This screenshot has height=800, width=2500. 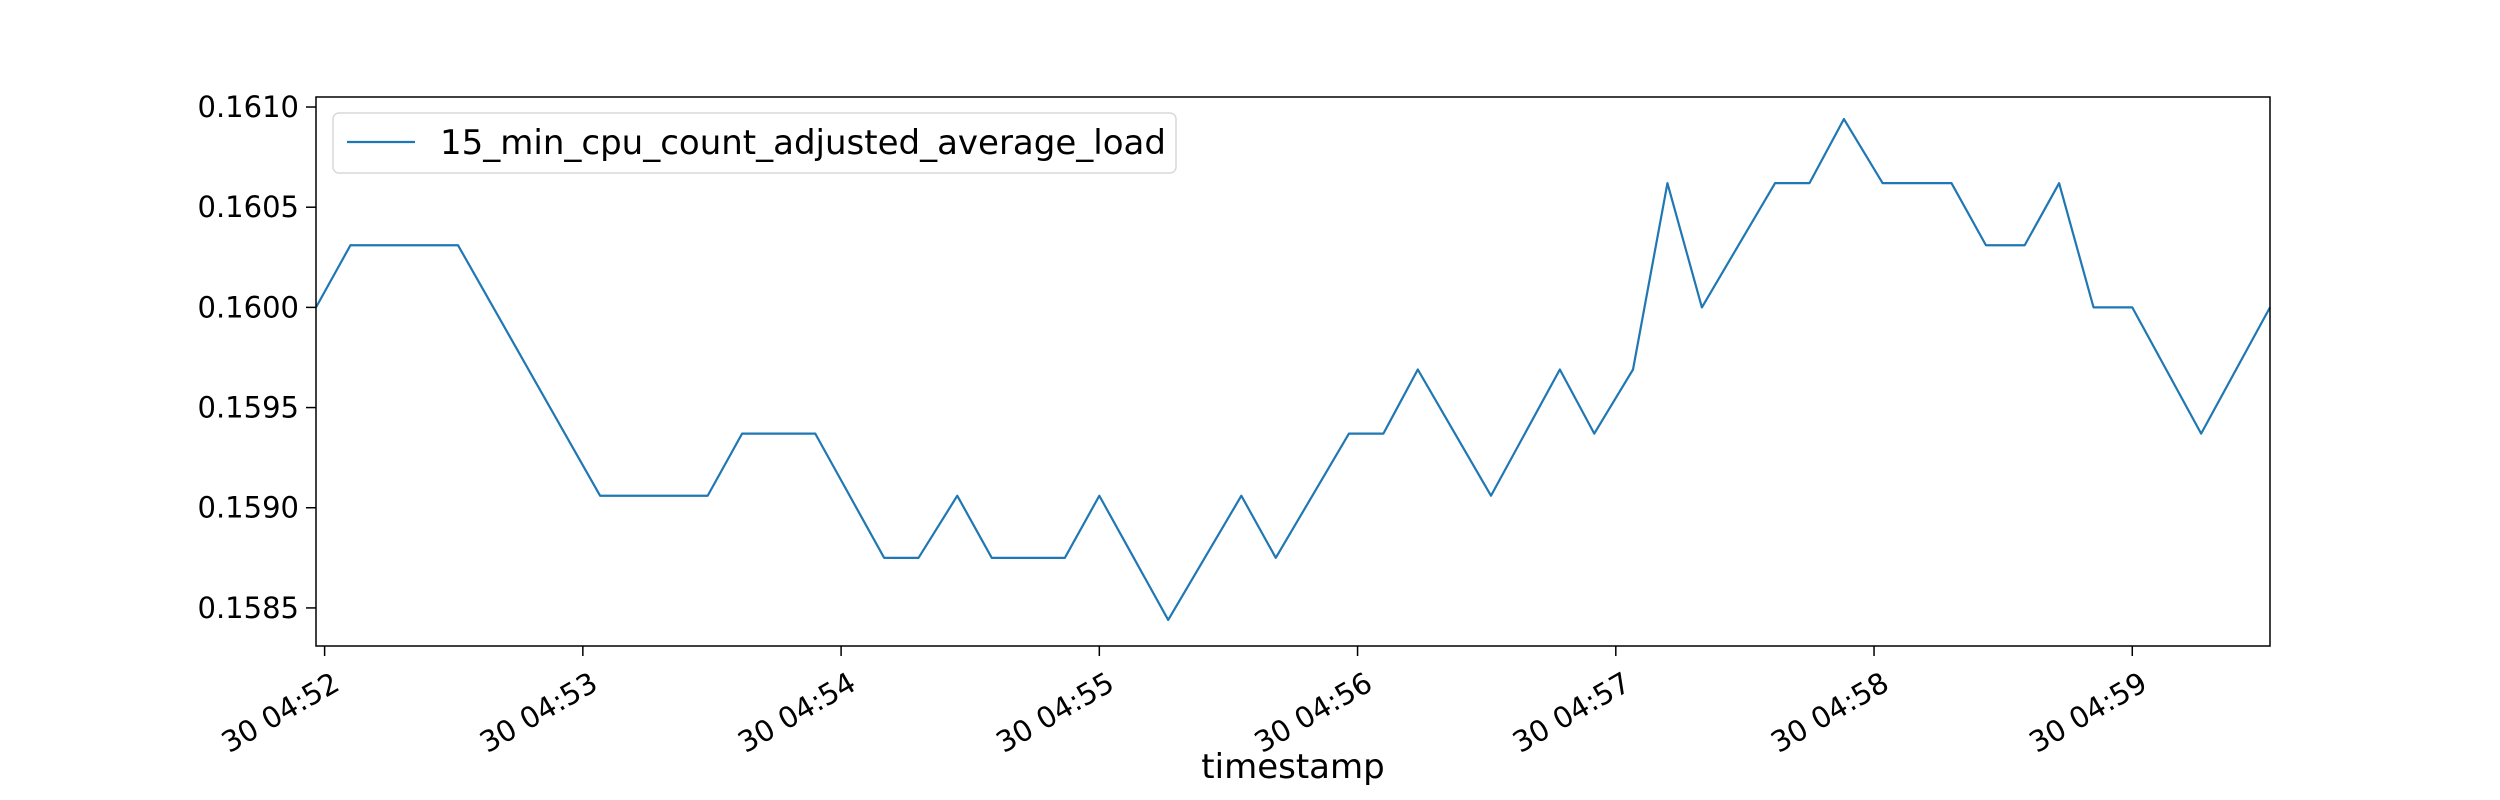 What do you see at coordinates (1292, 767) in the screenshot?
I see `x-axis-title: timestamp` at bounding box center [1292, 767].